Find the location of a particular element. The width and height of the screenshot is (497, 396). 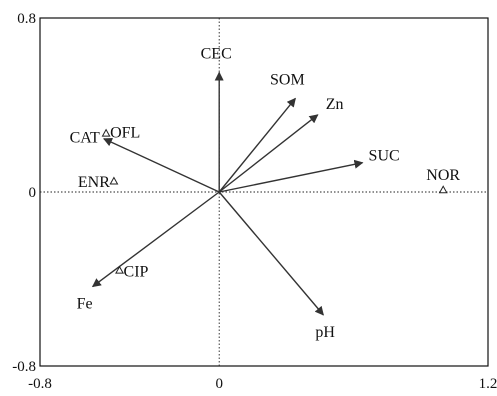

arrow-cat is located at coordinates (161, 165).